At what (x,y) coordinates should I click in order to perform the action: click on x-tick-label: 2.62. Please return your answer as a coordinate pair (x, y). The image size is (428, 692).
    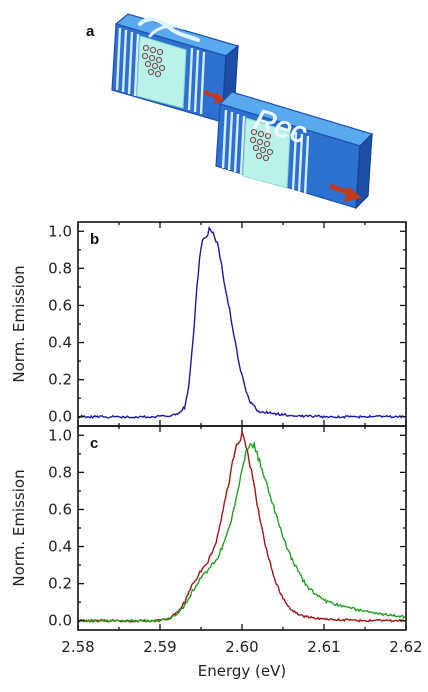
    Looking at the image, I should click on (405, 647).